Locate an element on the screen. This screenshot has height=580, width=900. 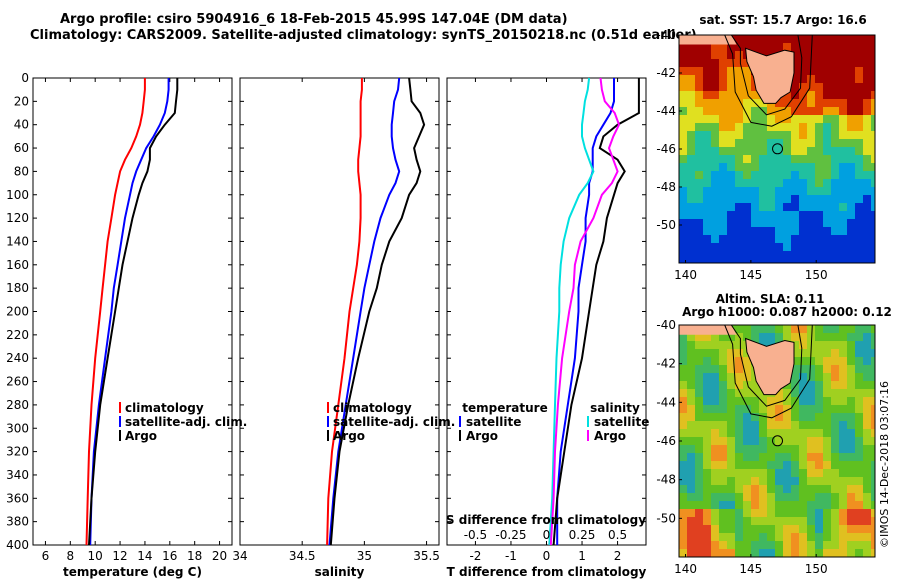
series-line-salinity-satellite is located at coordinates (571, 311).